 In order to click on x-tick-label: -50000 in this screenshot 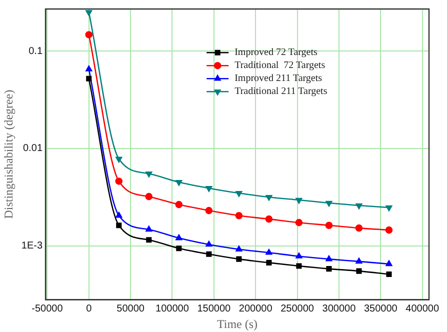, I will do `click(48, 308)`.